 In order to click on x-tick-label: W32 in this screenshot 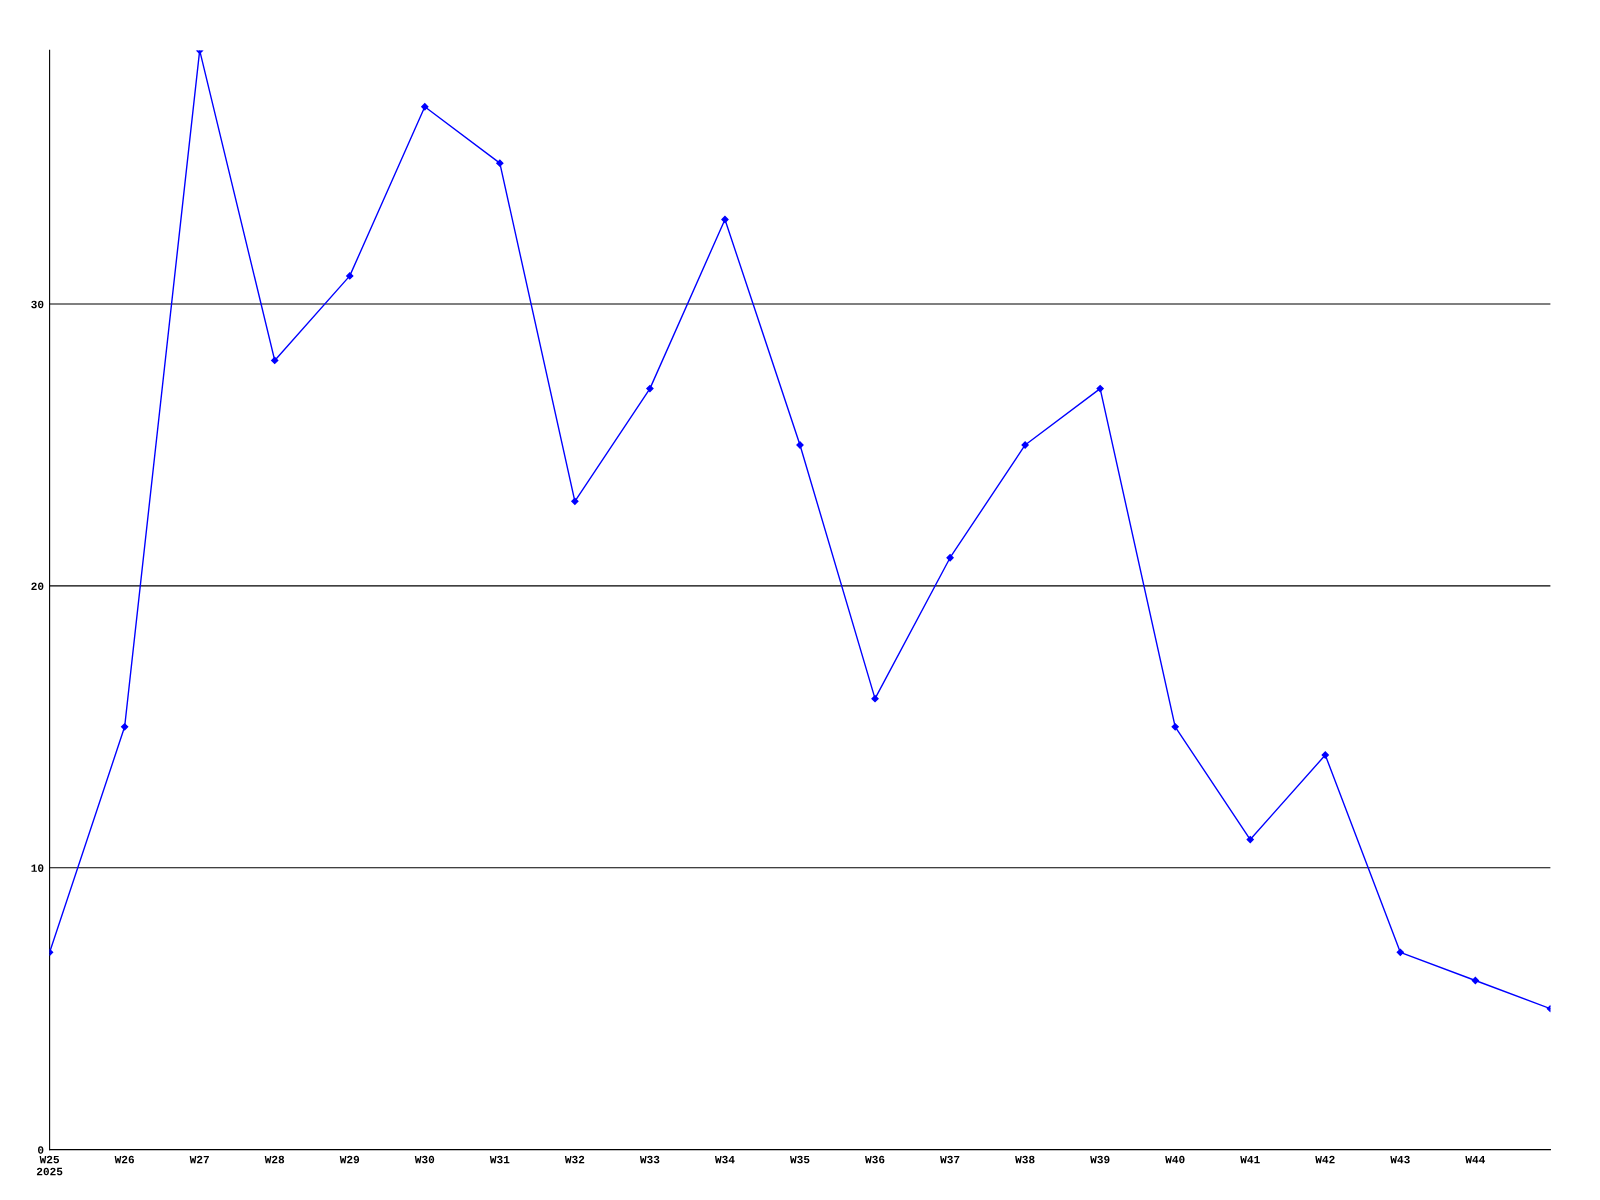, I will do `click(574, 1159)`.